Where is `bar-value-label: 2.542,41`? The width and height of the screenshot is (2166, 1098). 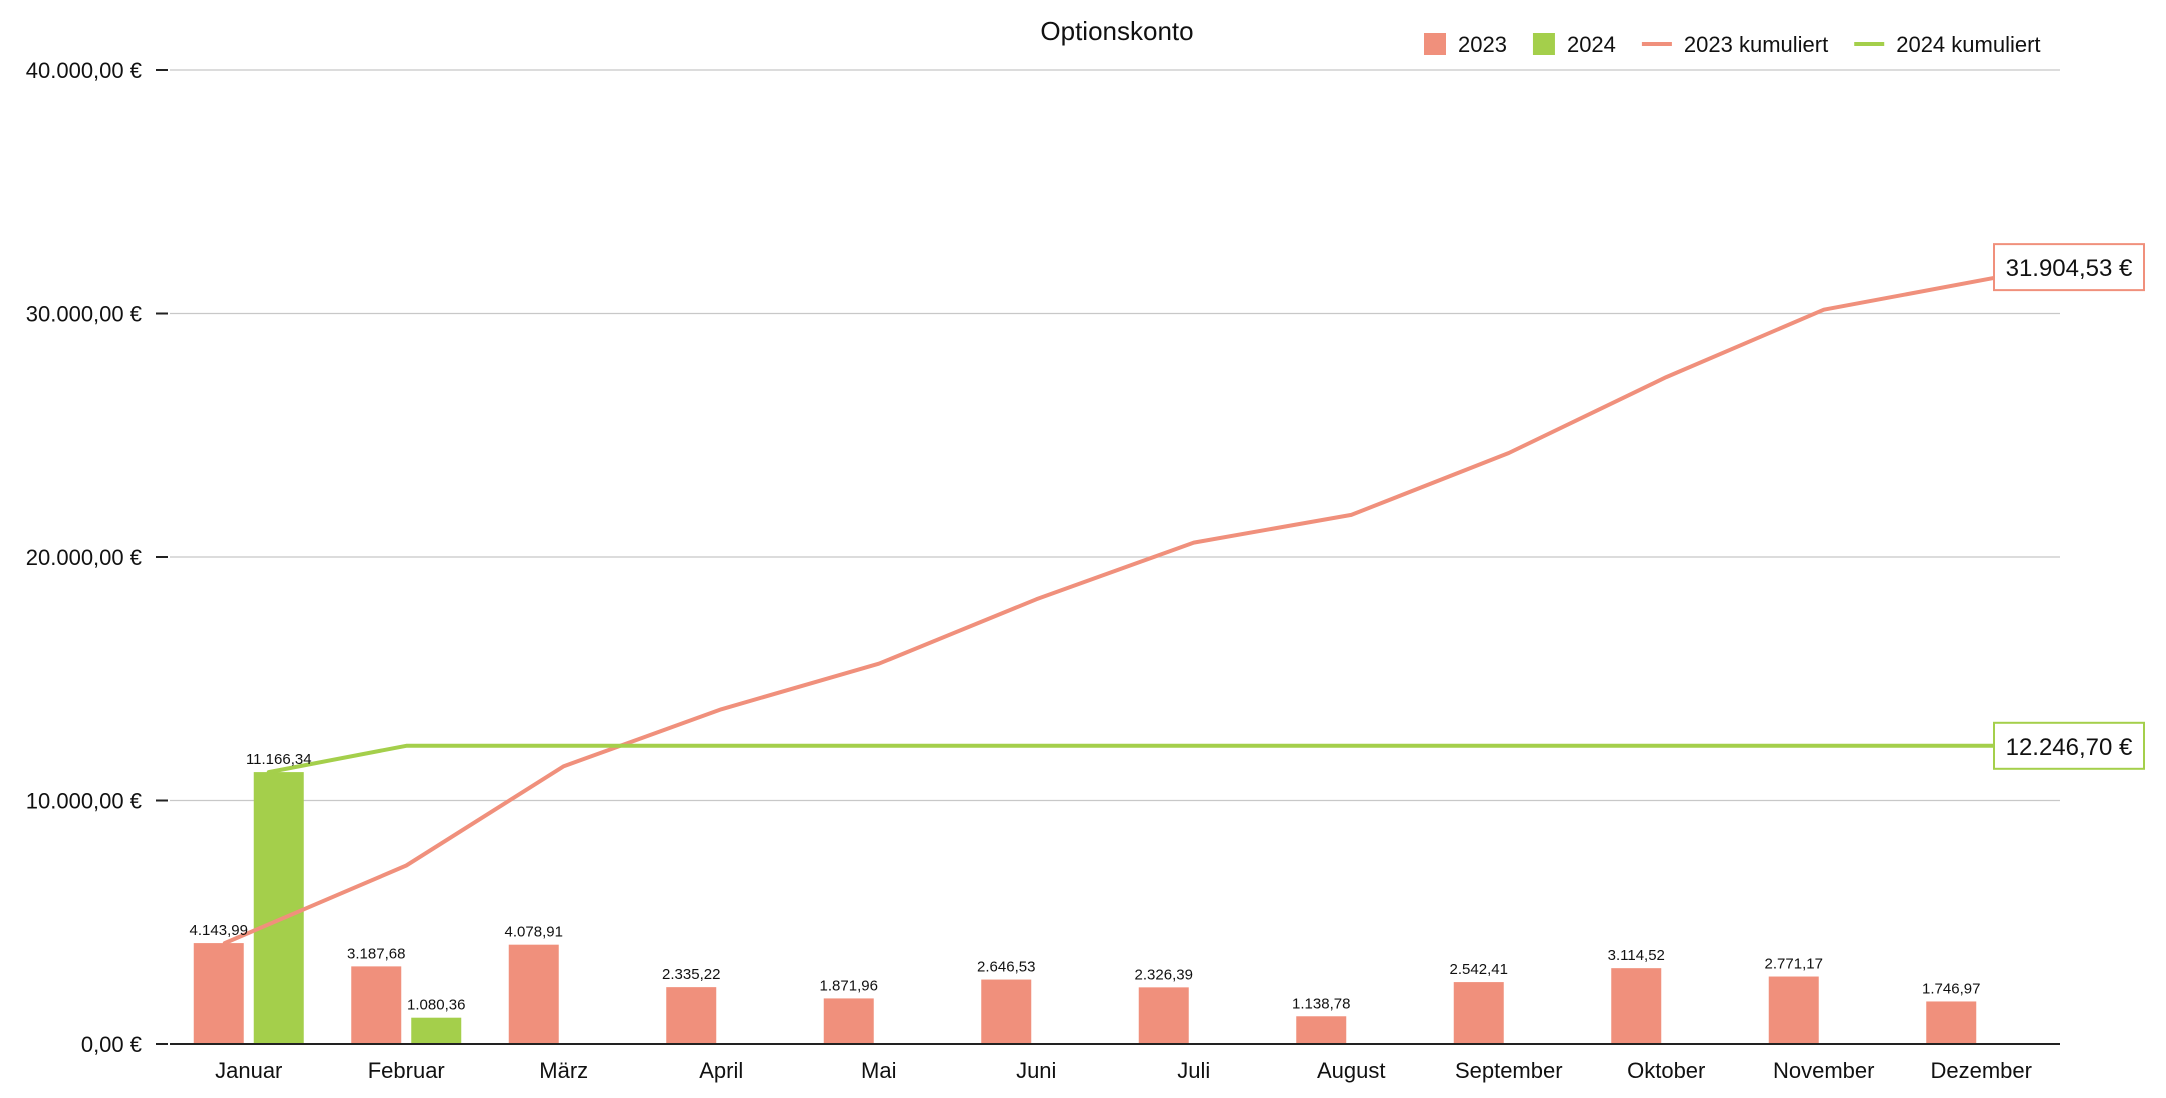 bar-value-label: 2.542,41 is located at coordinates (1479, 969).